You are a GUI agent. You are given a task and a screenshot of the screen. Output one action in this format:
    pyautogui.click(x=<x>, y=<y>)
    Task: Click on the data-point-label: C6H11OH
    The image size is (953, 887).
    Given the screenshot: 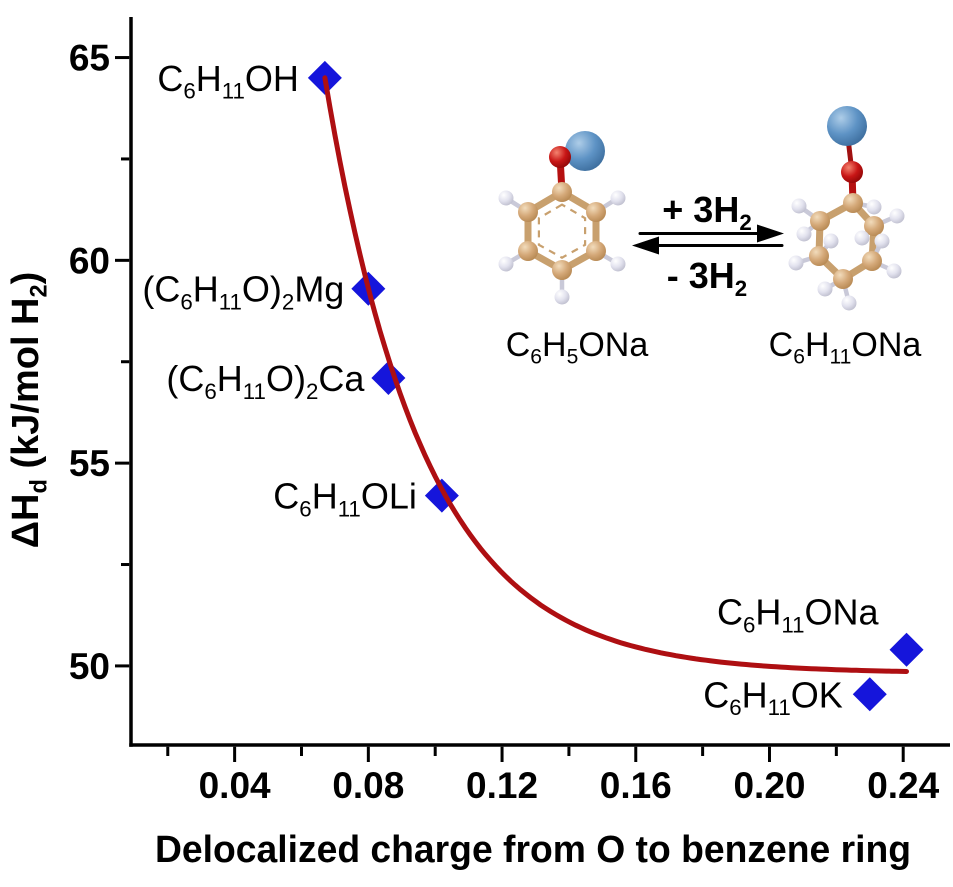 What is the action you would take?
    pyautogui.click(x=228, y=81)
    